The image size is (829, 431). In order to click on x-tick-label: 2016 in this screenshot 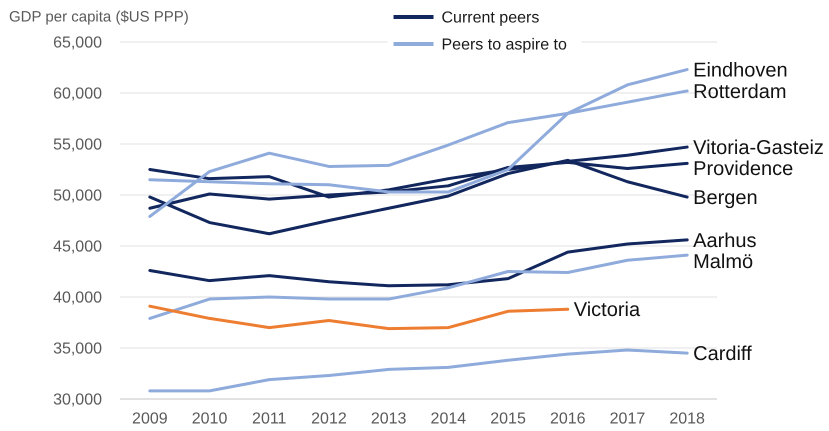, I will do `click(568, 419)`.